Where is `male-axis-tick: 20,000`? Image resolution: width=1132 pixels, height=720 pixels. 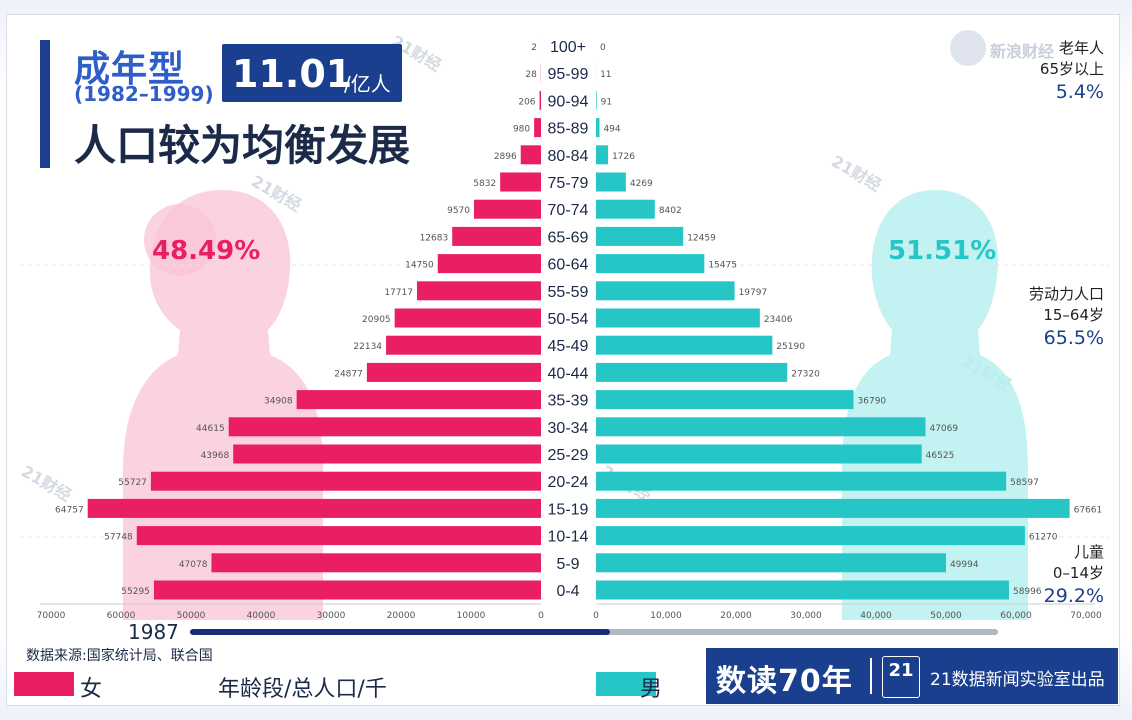
male-axis-tick: 20,000 is located at coordinates (736, 616).